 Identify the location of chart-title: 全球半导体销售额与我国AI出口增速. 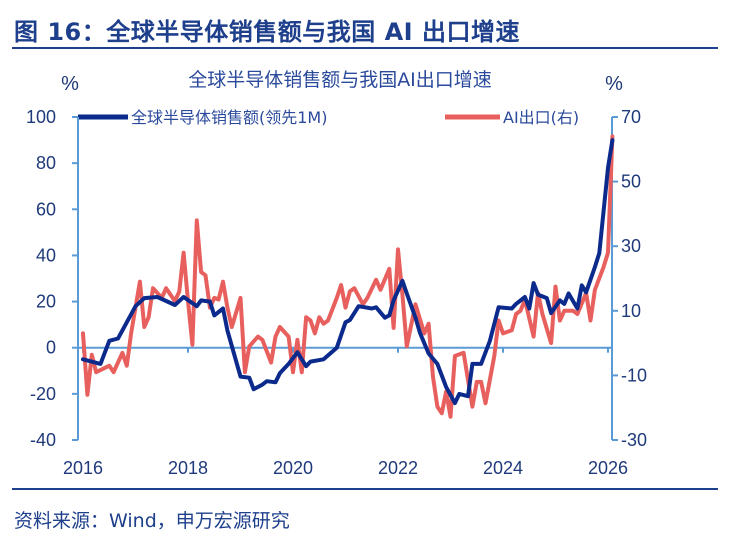
(340, 80).